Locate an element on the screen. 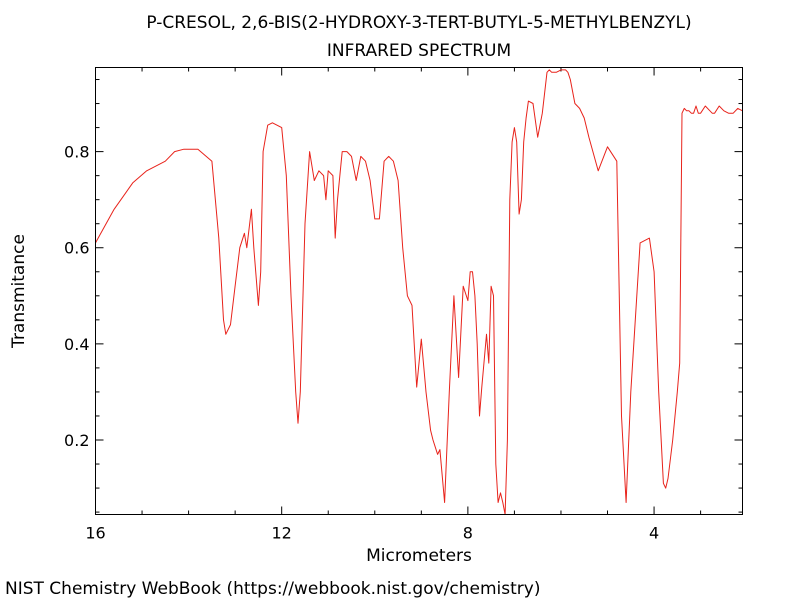 The height and width of the screenshot is (600, 800). x-tick-label: 12 is located at coordinates (282, 533).